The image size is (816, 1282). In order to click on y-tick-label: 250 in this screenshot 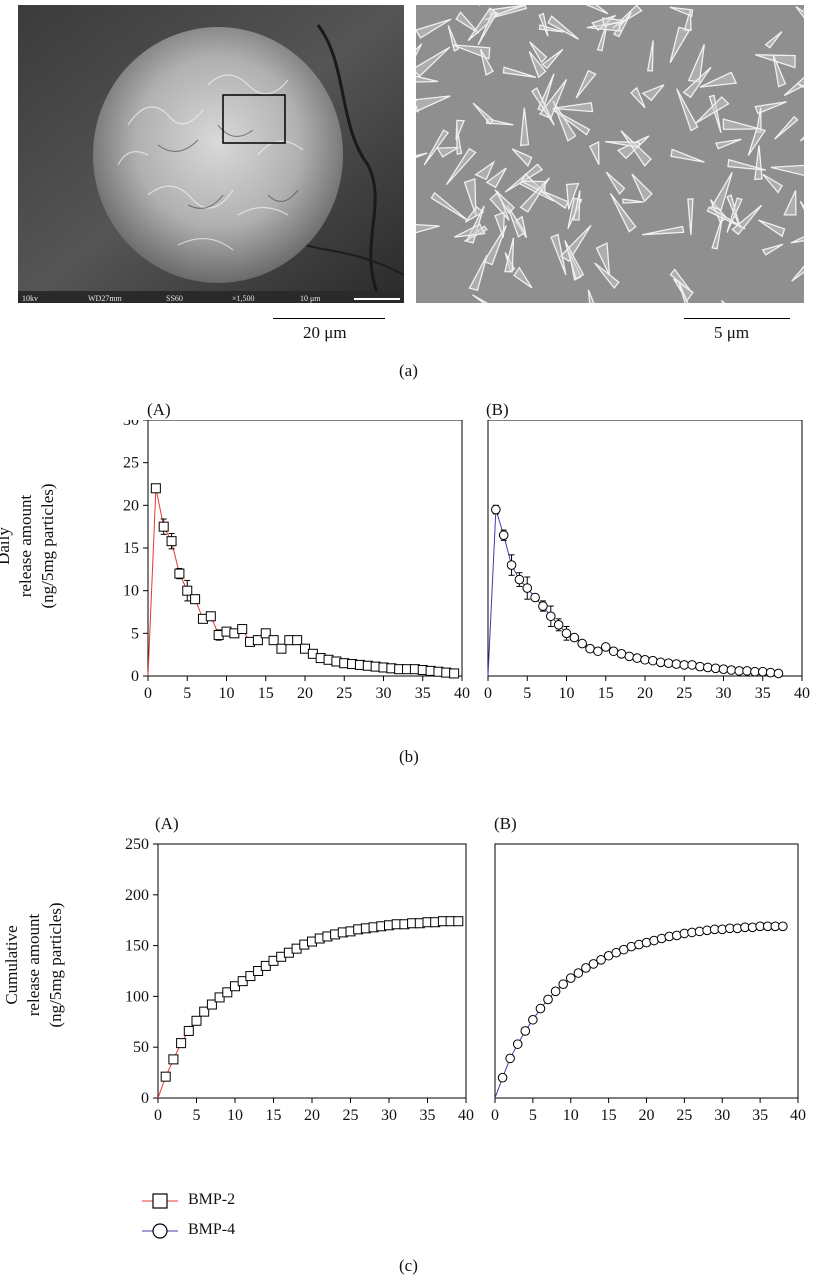, I will do `click(137, 844)`.